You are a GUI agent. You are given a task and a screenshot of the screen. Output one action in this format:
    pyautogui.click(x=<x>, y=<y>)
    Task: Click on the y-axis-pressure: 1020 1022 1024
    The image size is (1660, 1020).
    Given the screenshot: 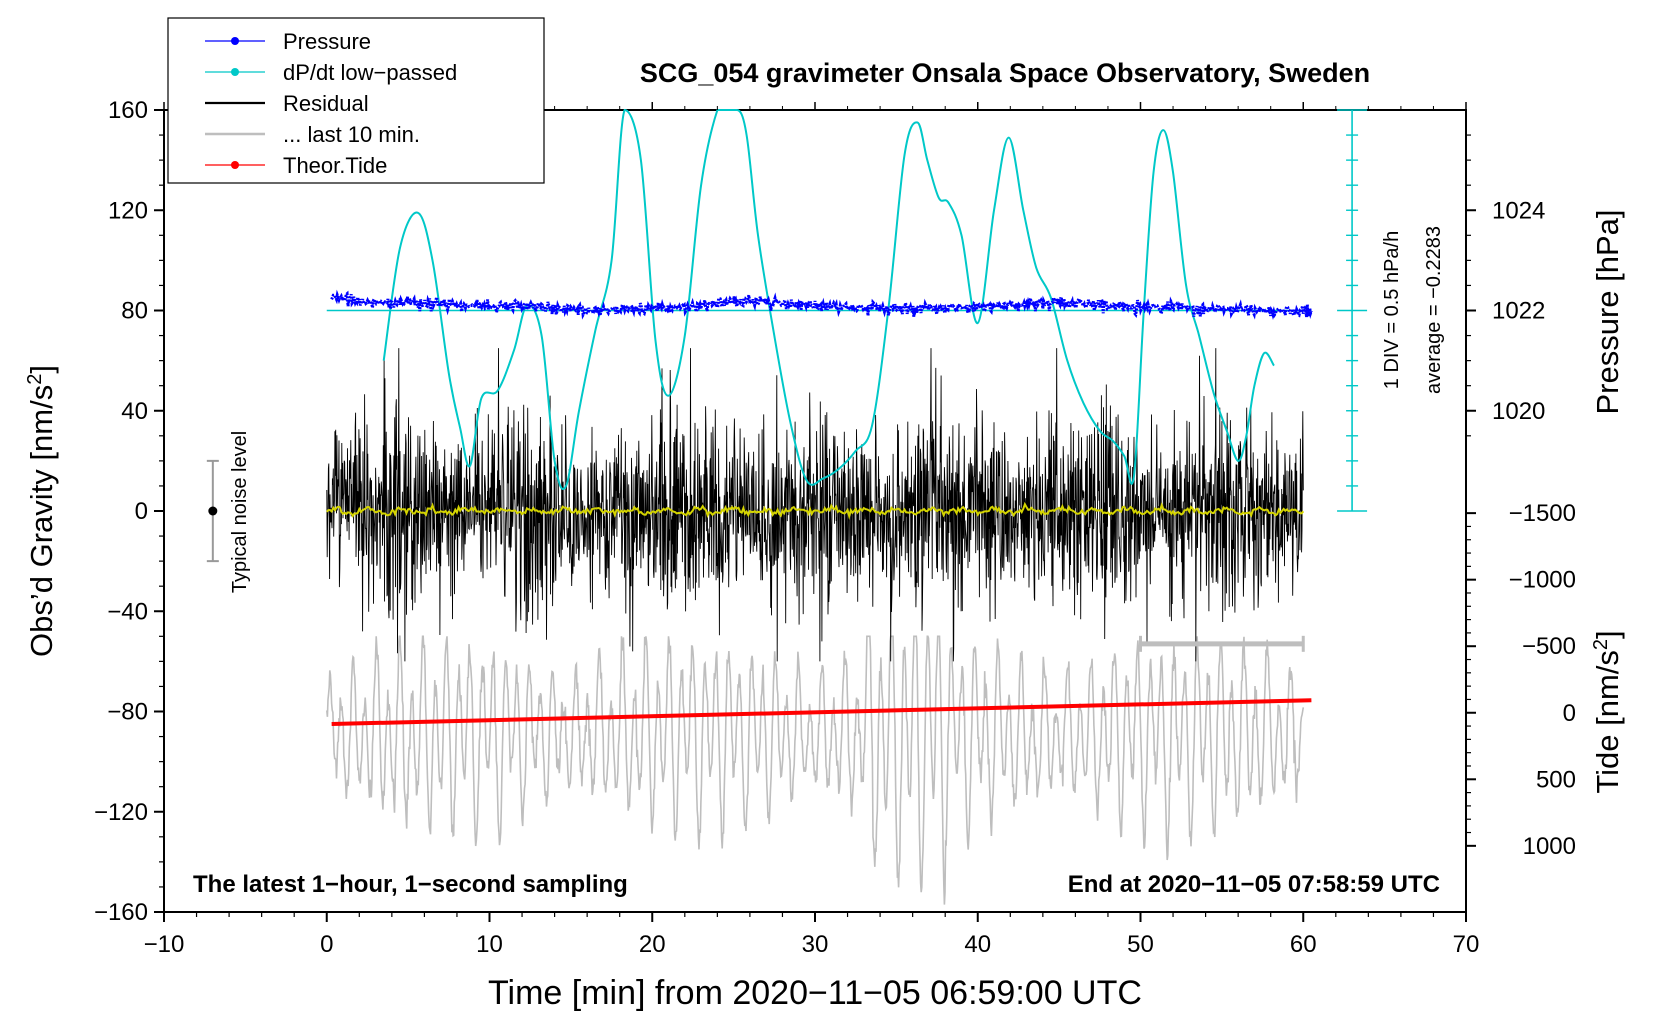 What is the action you would take?
    pyautogui.click(x=1505, y=285)
    